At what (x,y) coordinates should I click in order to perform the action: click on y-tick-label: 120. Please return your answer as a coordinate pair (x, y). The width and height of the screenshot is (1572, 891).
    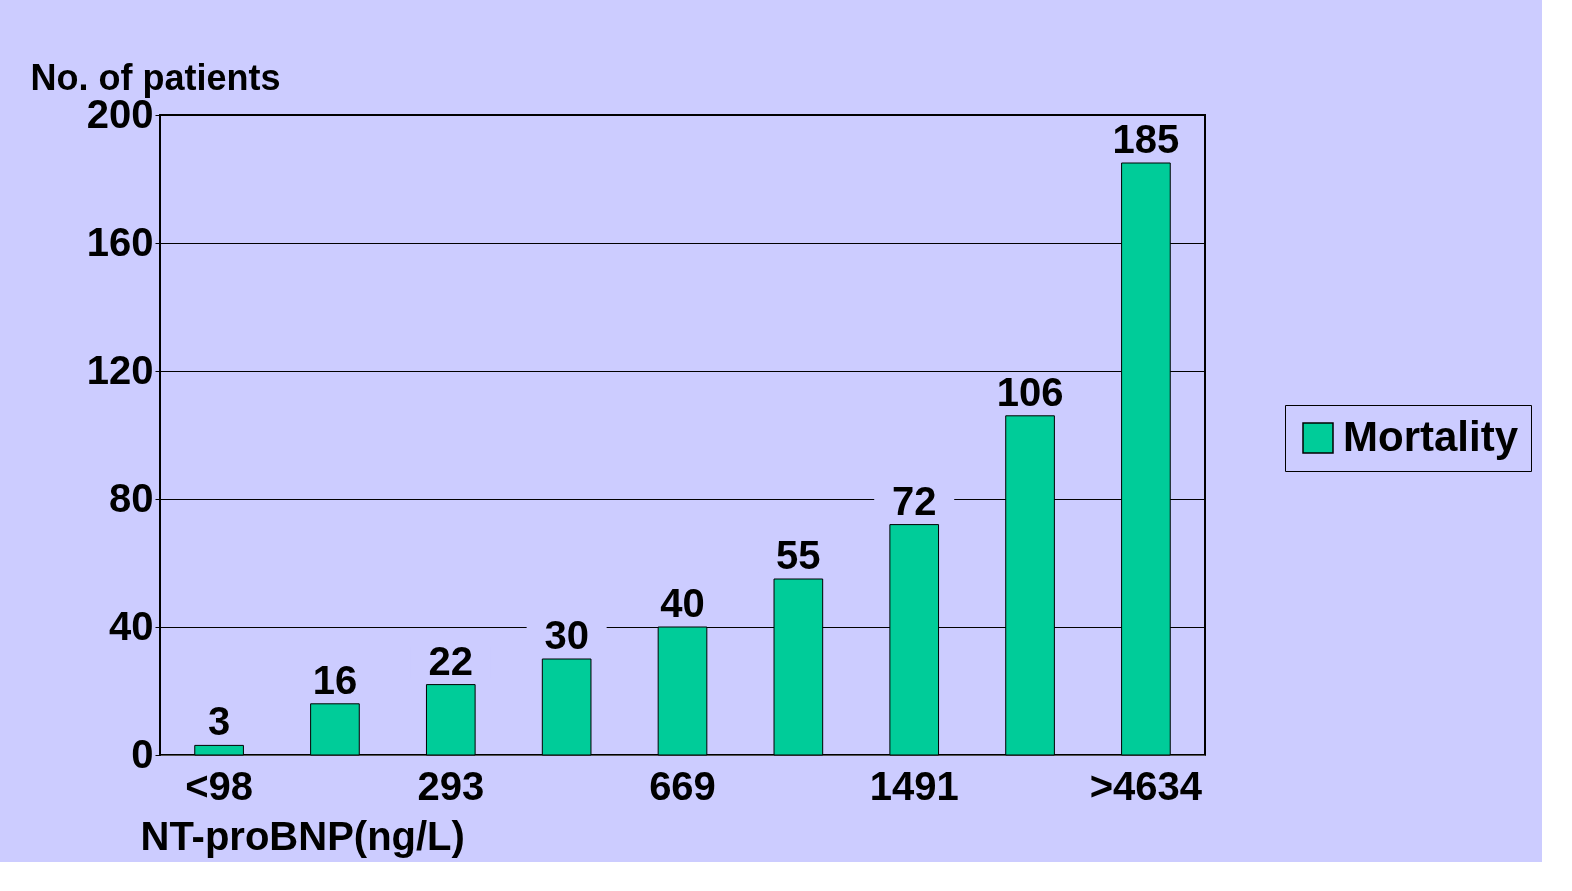
    Looking at the image, I should click on (120, 369).